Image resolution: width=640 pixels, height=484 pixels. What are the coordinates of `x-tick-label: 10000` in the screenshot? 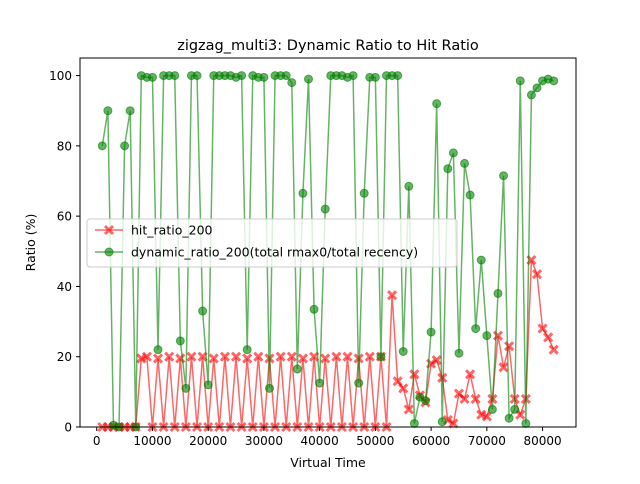 It's located at (152, 441).